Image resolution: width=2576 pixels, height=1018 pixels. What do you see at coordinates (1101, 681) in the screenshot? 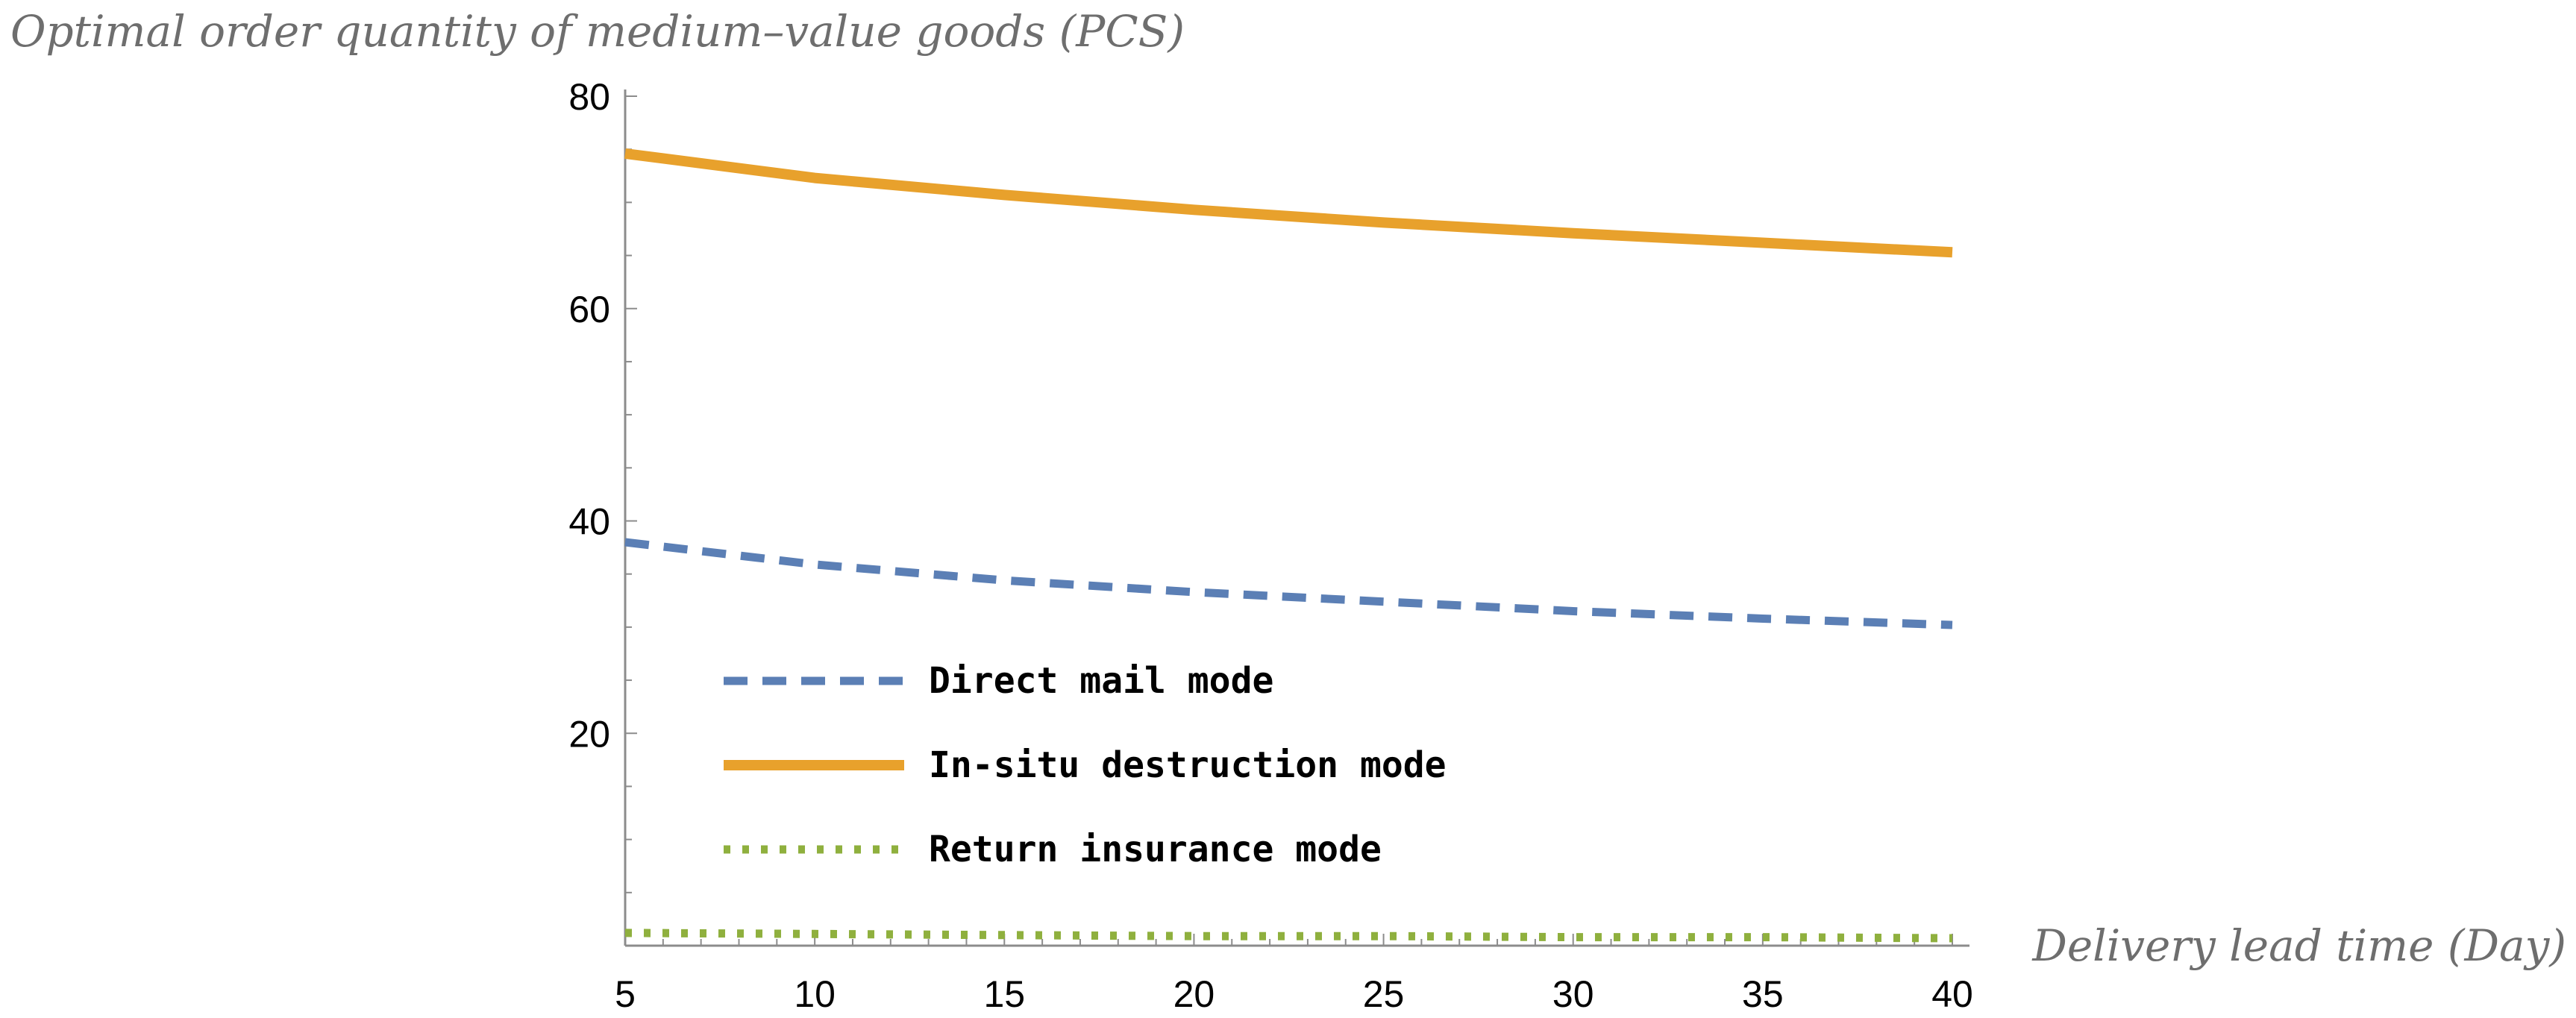
I see `legend-label: Direct mail mode` at bounding box center [1101, 681].